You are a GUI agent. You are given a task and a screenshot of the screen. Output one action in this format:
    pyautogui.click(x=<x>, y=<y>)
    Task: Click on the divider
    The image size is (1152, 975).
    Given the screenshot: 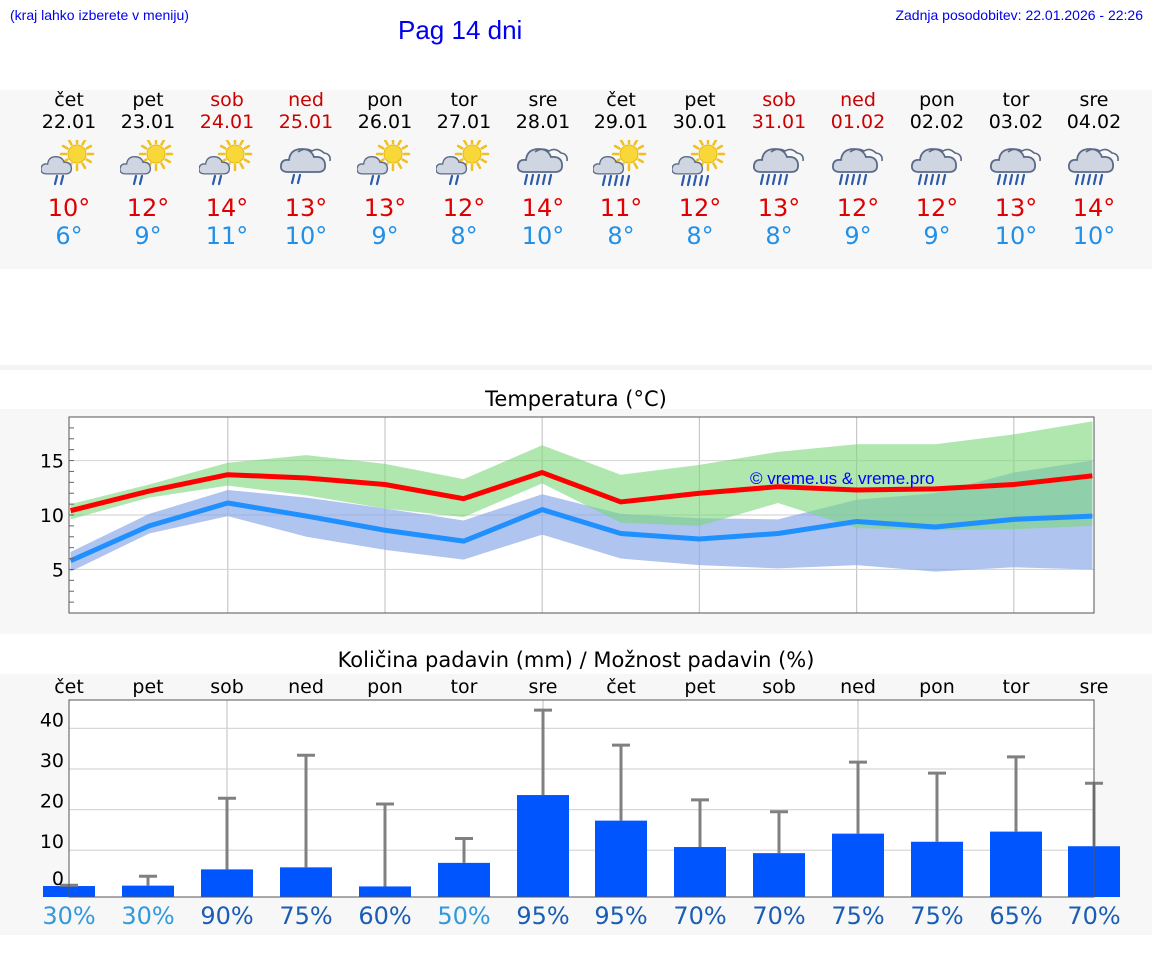 What is the action you would take?
    pyautogui.click(x=576, y=367)
    